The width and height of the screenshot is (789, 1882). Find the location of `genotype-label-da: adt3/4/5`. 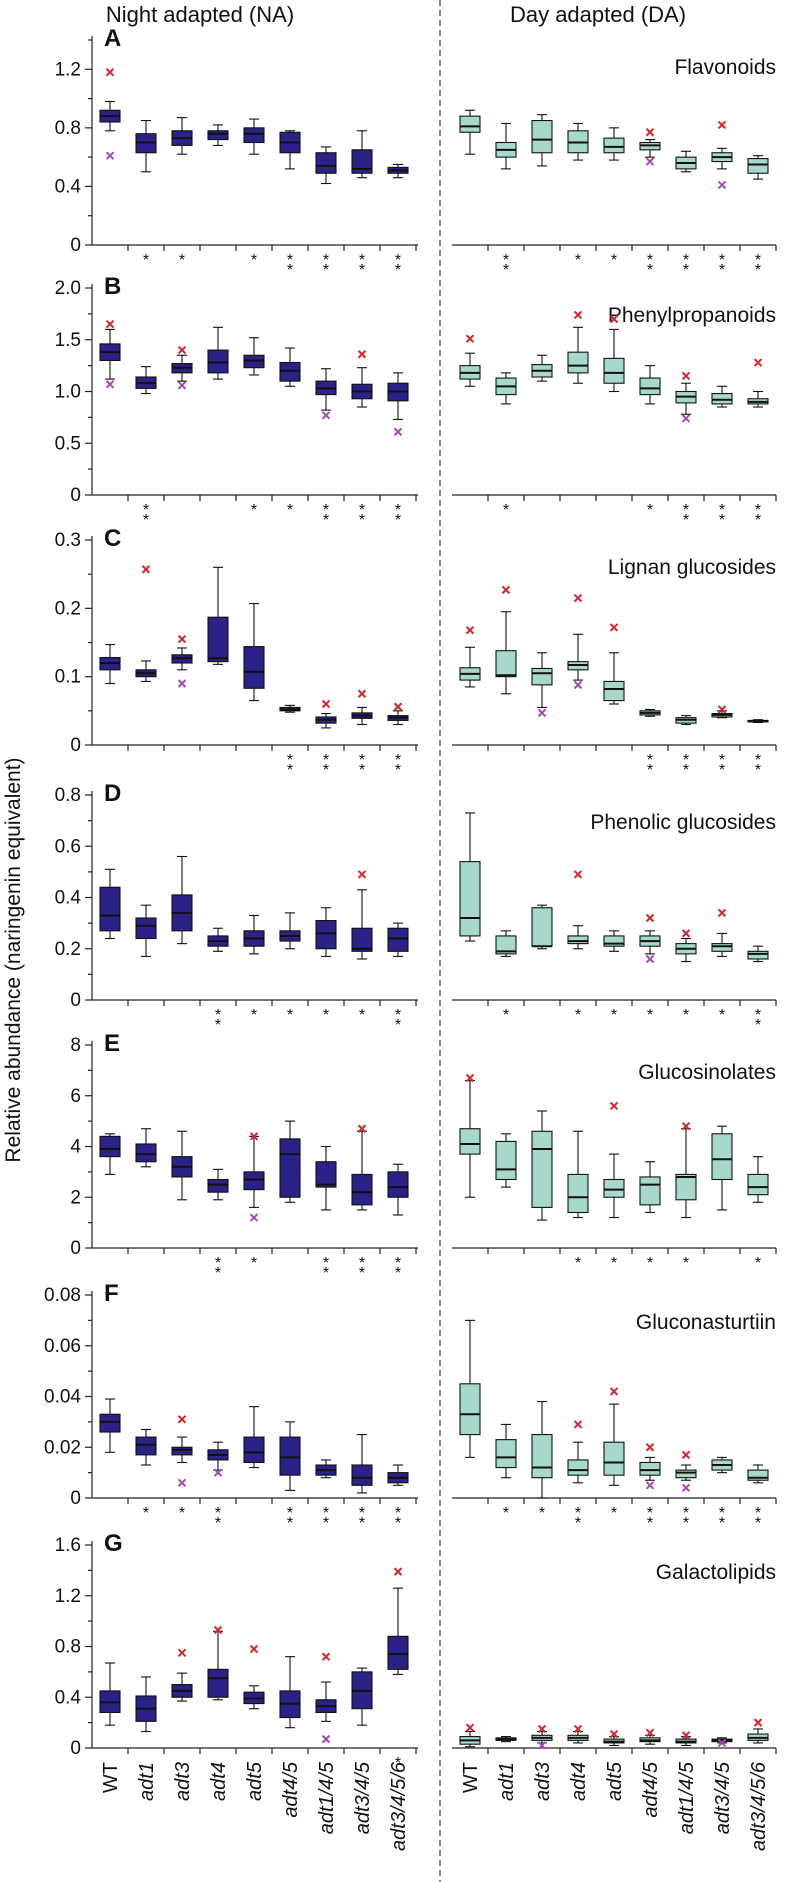

genotype-label-da: adt3/4/5 is located at coordinates (723, 1797).